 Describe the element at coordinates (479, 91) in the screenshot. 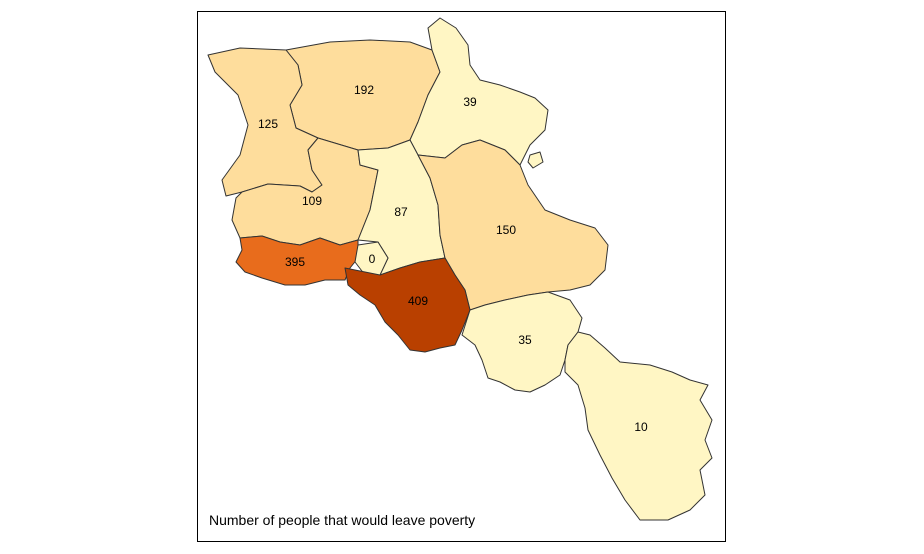

I see `region-northeast` at that location.